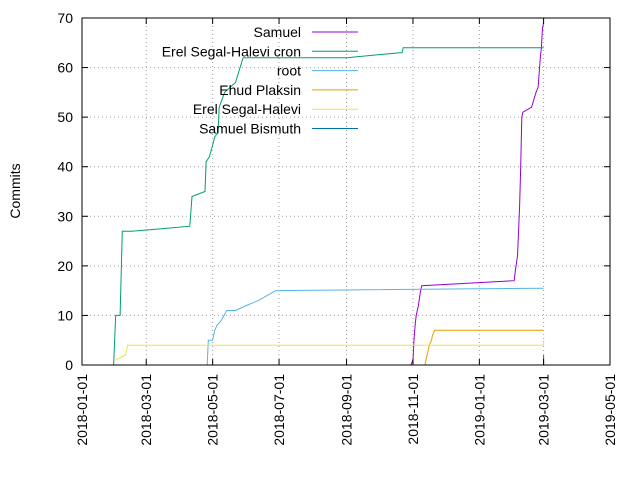 The image size is (640, 480). What do you see at coordinates (610, 410) in the screenshot?
I see `x-tick-label: 2019-05-01` at bounding box center [610, 410].